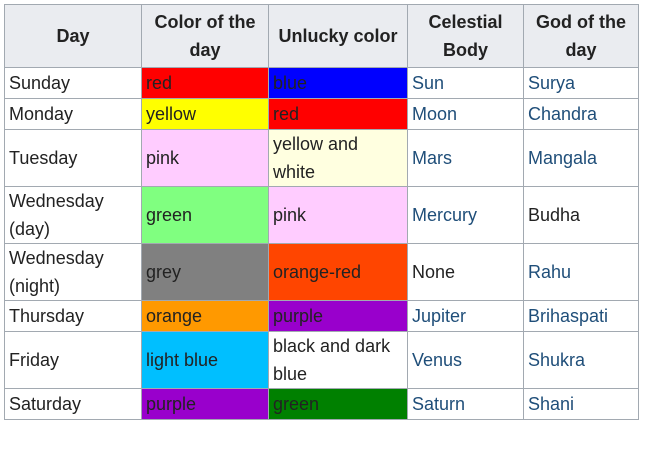 The image size is (648, 464). Describe the element at coordinates (73, 158) in the screenshot. I see `day-cell: Tuesday` at that location.